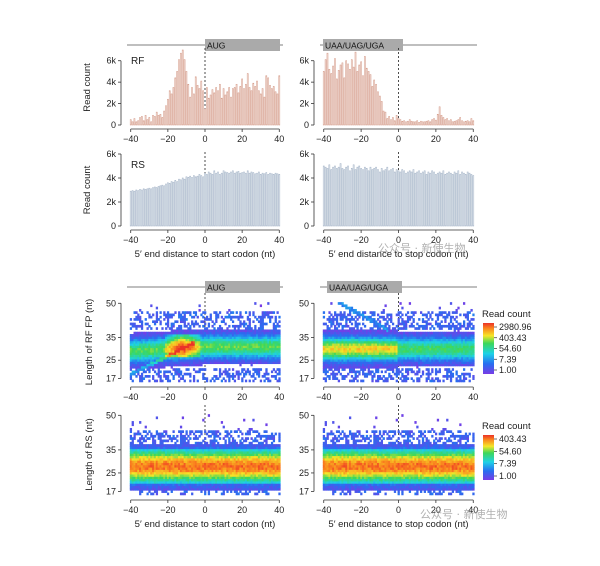  What do you see at coordinates (111, 202) in the screenshot?
I see `rs-start-y-tick-label: 2k` at bounding box center [111, 202].